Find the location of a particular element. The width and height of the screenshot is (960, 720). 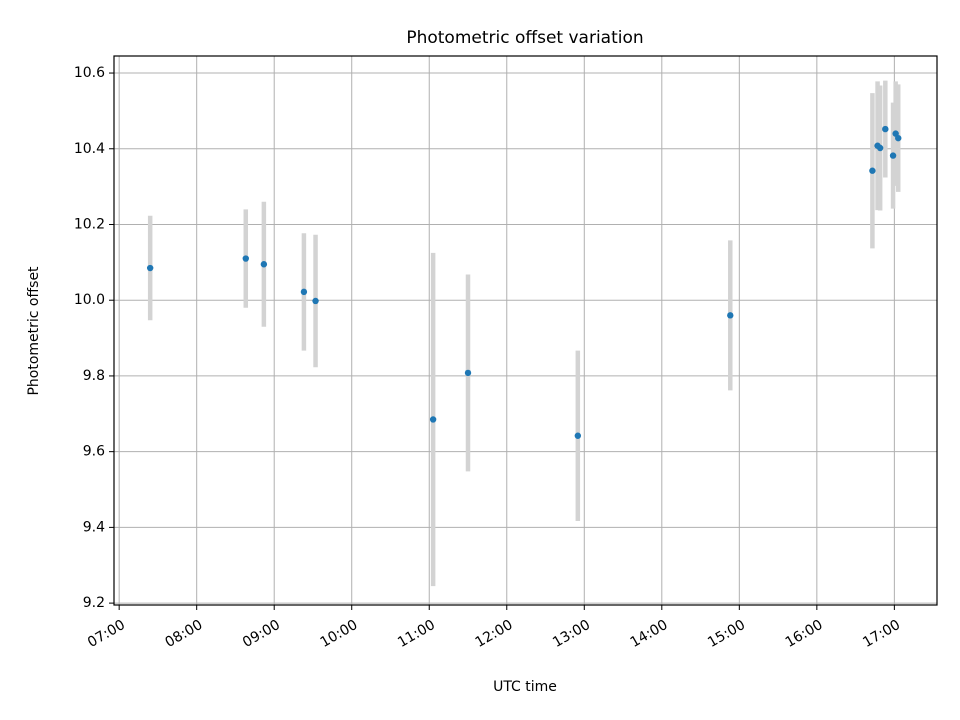

chart-title: Photometric offset variation is located at coordinates (524, 38).